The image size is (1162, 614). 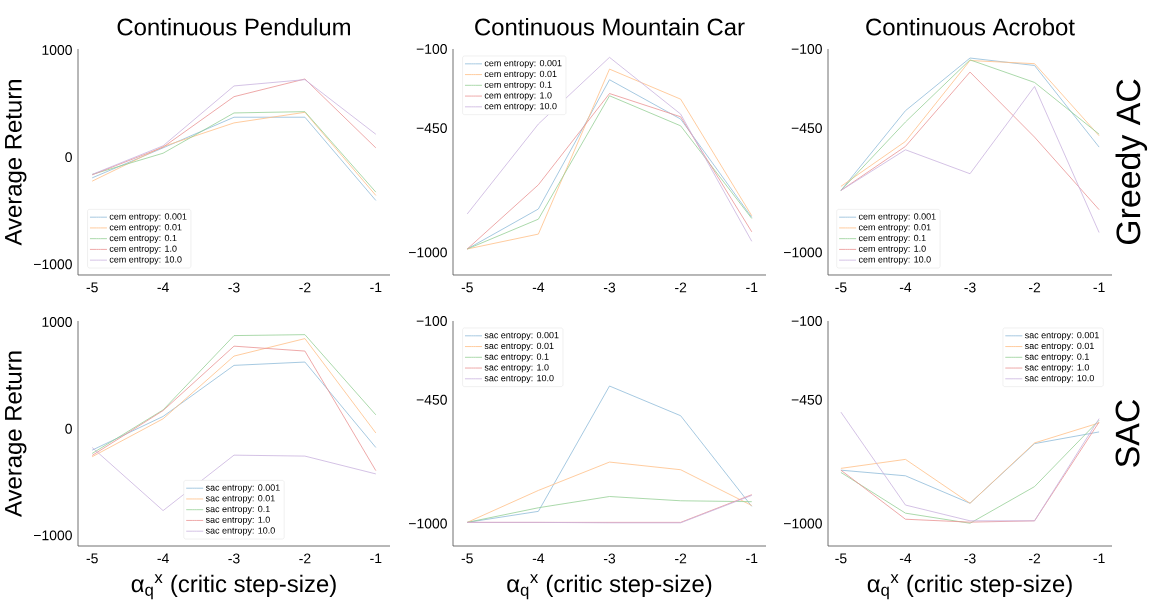 What do you see at coordinates (1127, 433) in the screenshot?
I see `text: SAC` at bounding box center [1127, 433].